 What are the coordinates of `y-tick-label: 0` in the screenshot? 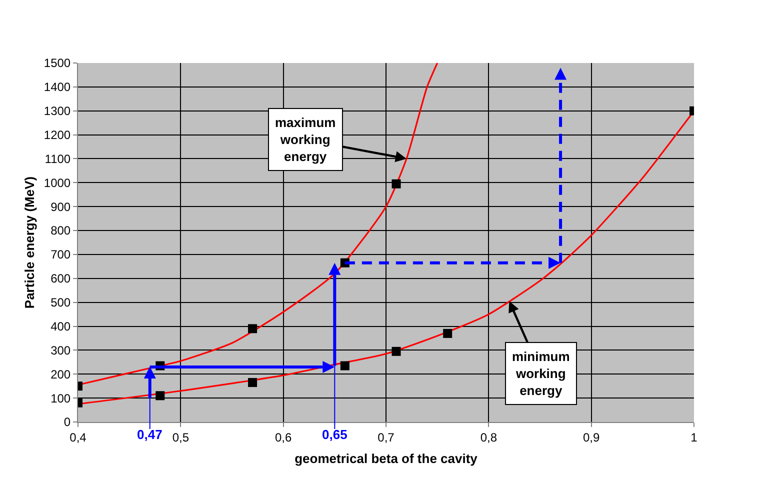 It's located at (67, 422).